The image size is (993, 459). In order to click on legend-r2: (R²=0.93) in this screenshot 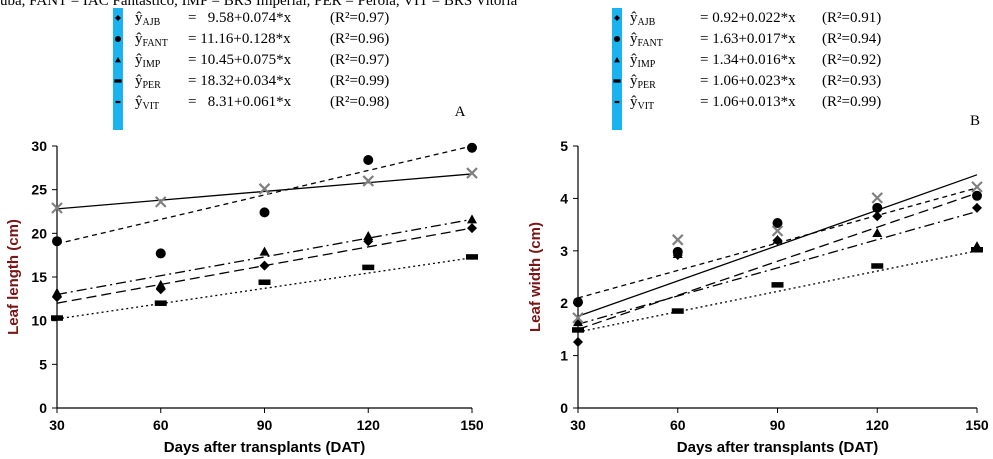, I will do `click(851, 81)`.